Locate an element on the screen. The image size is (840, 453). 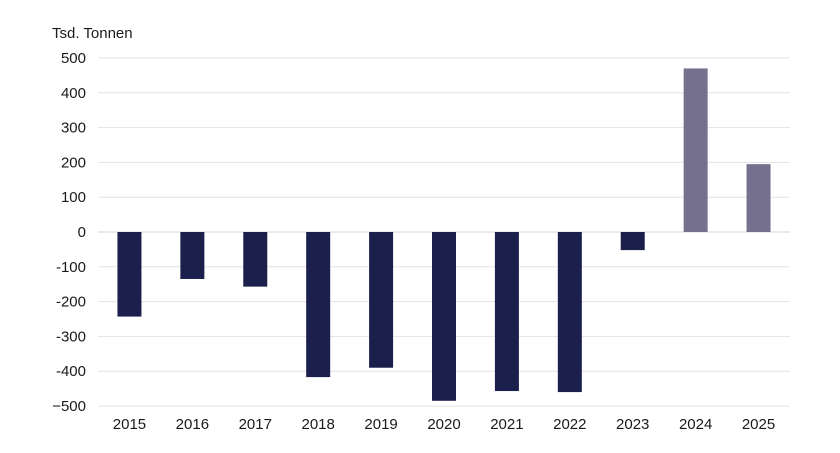
x-tick-label: 2023 is located at coordinates (632, 424).